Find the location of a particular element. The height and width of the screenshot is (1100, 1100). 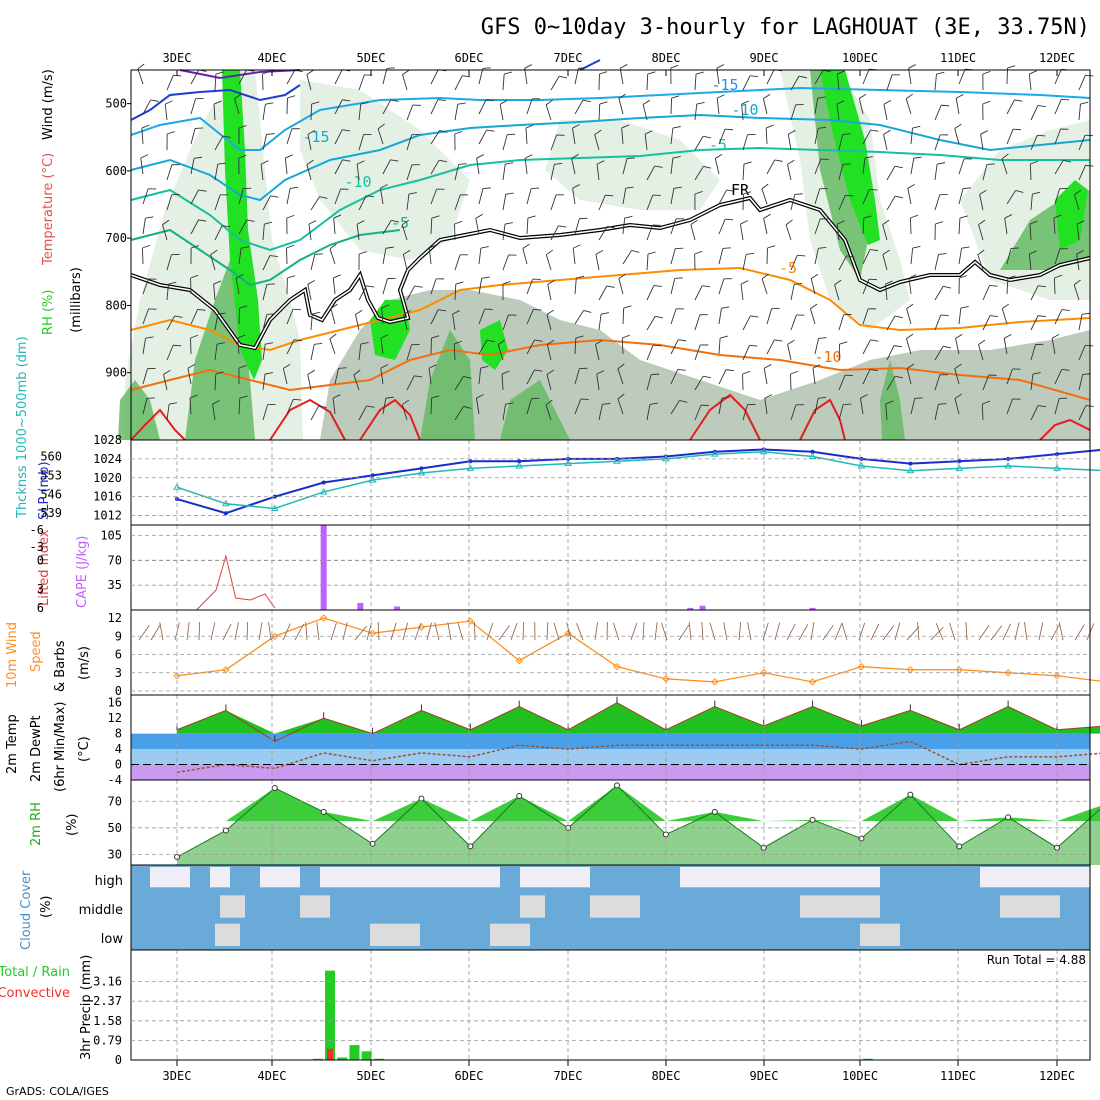

rh2m-fill-high is located at coordinates (638, 803).